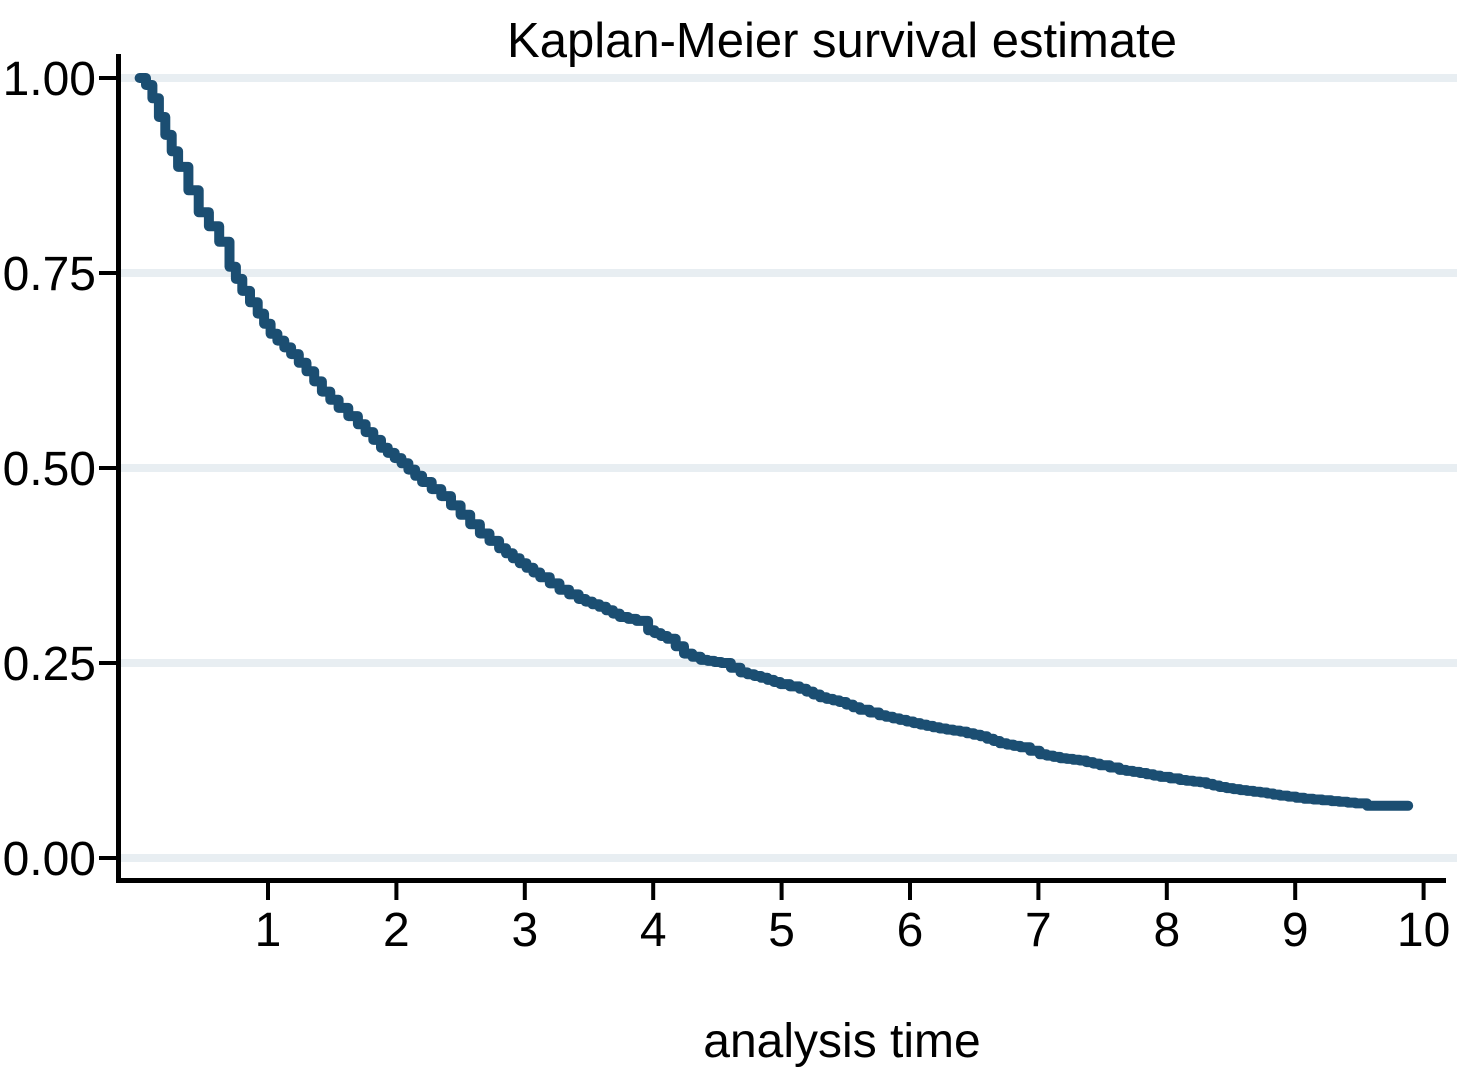  I want to click on y-tick-0.75, so click(107, 273).